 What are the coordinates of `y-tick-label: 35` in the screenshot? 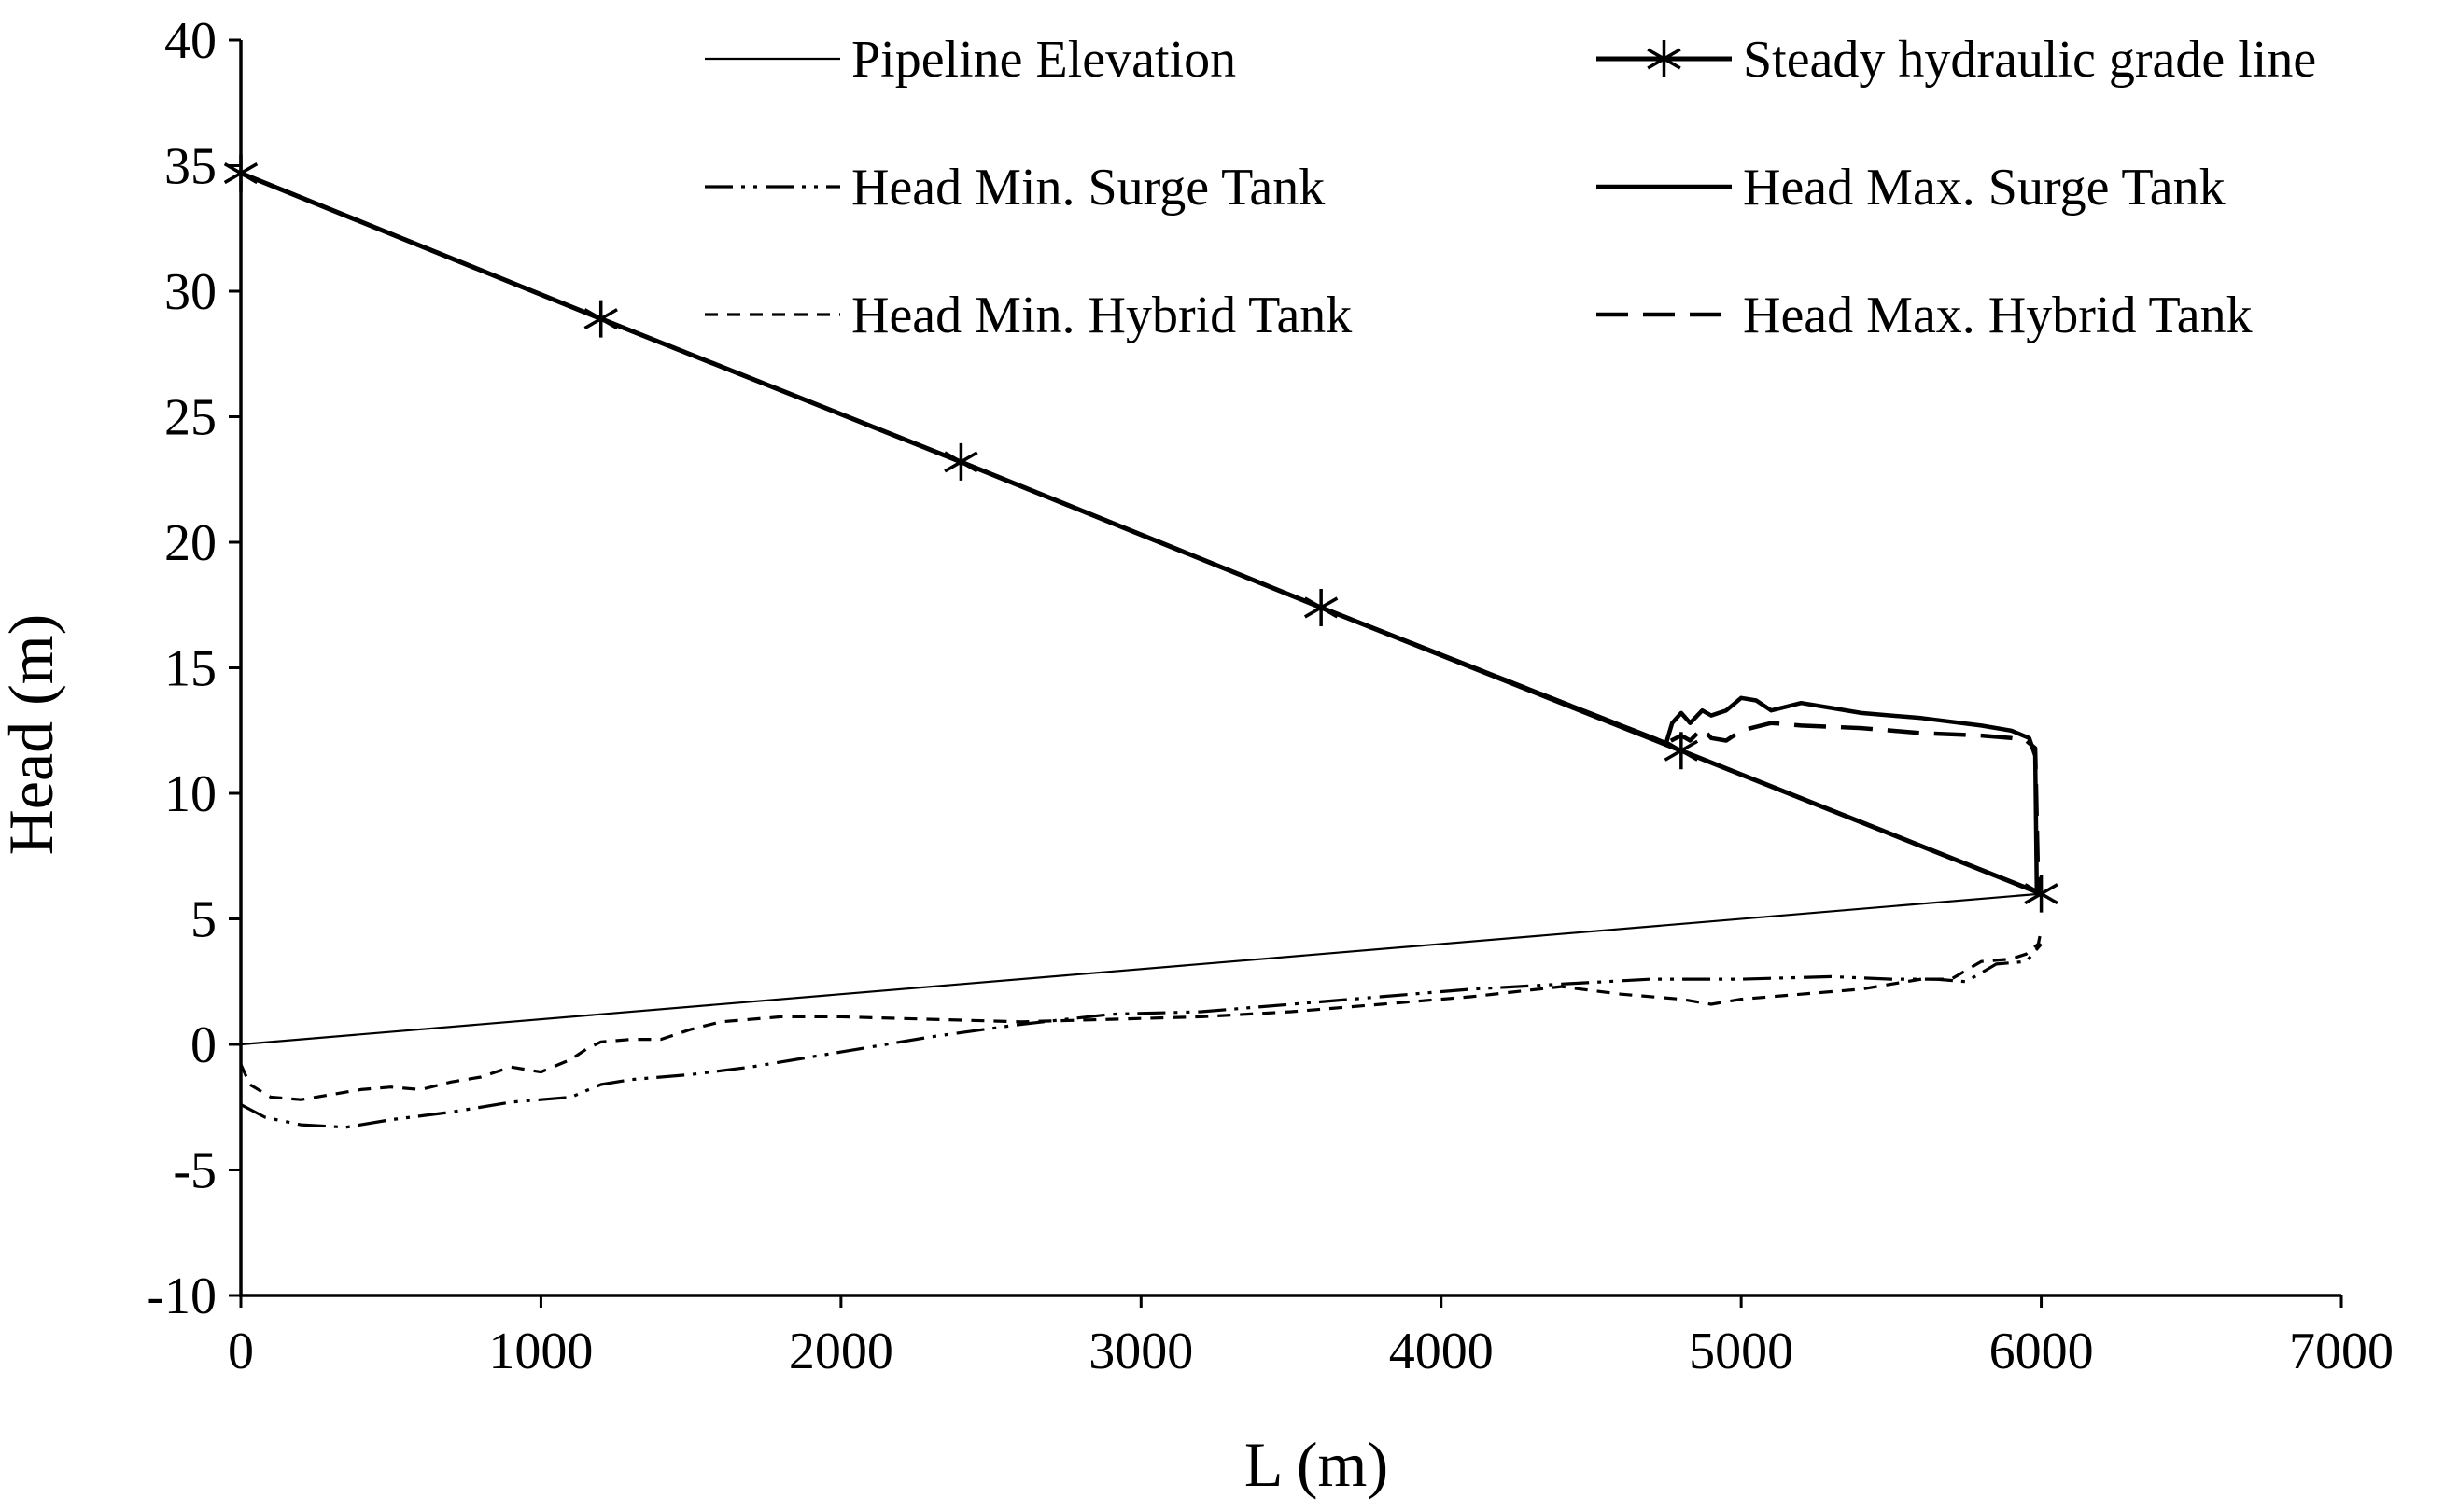 It's located at (190, 167).